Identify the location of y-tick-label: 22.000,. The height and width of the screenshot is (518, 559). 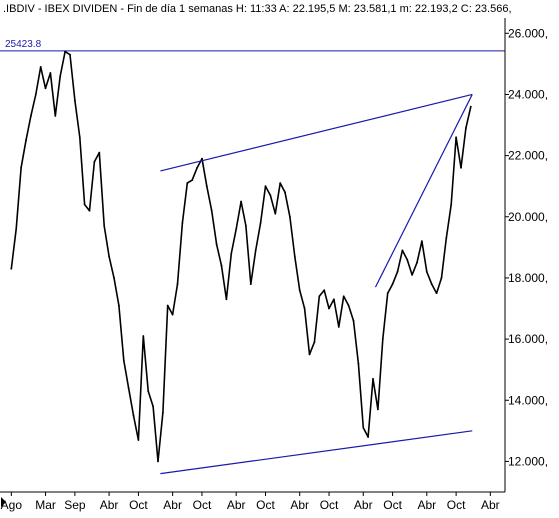
(528, 156).